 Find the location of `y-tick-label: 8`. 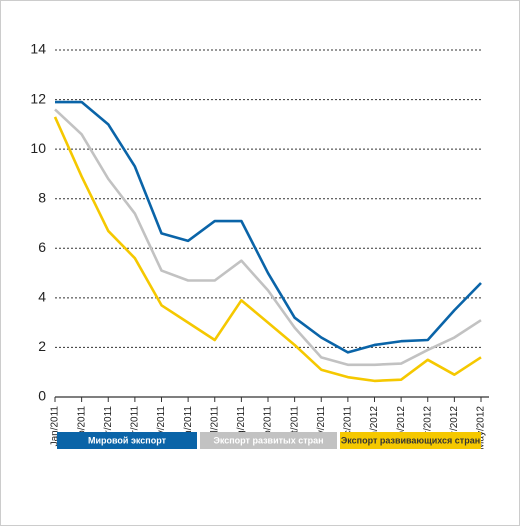

y-tick-label: 8 is located at coordinates (42, 197).